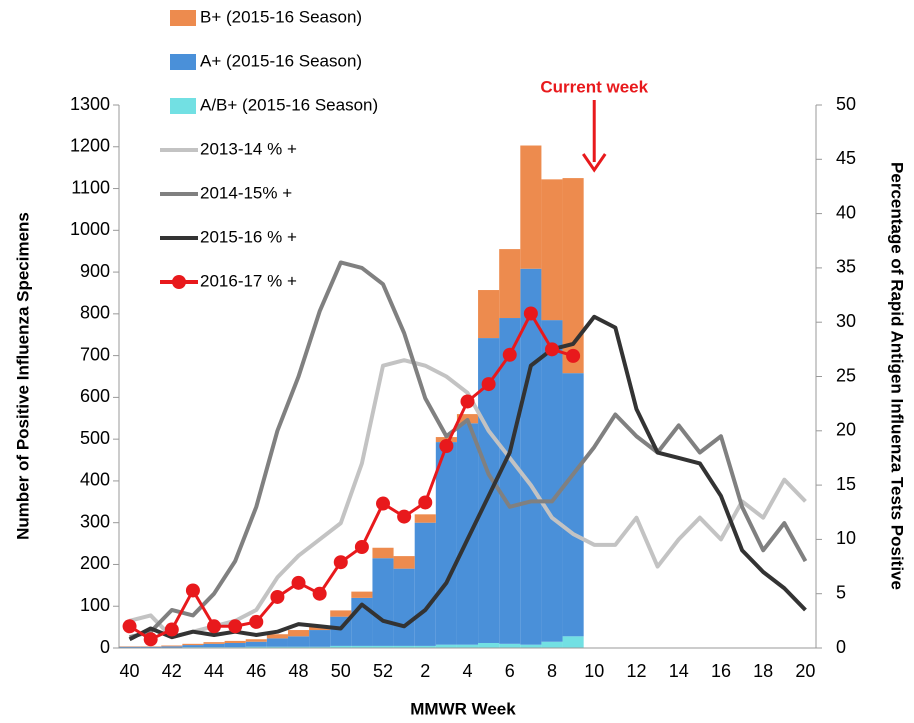  Describe the element at coordinates (172, 671) in the screenshot. I see `x-tick-label: 42` at that location.